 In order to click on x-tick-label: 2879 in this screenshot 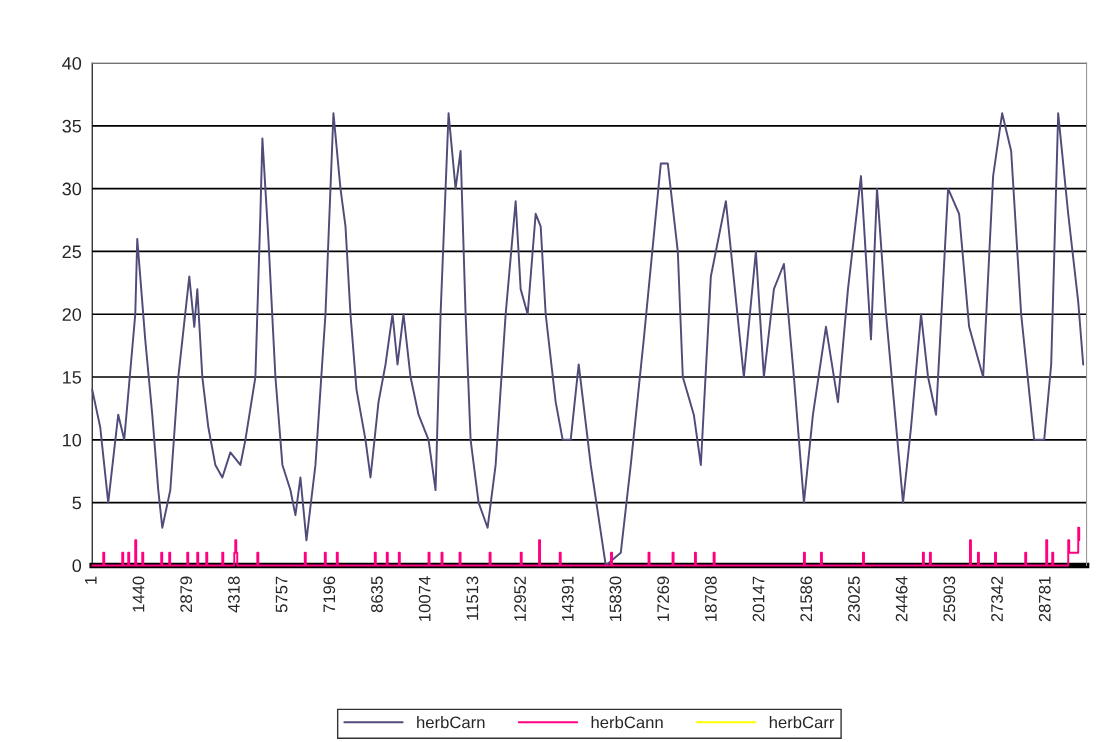, I will do `click(186, 594)`.